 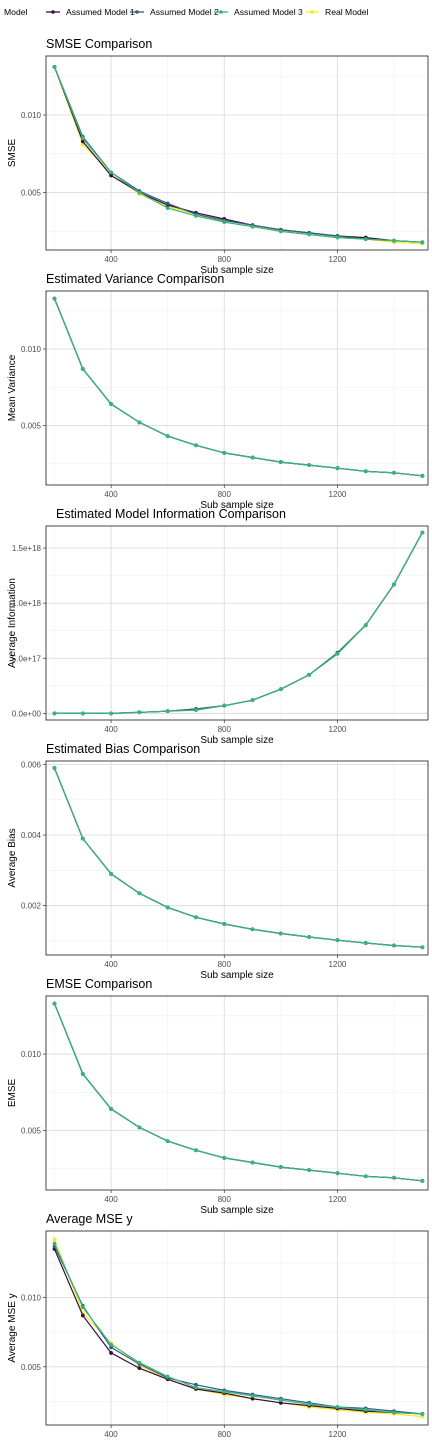 What do you see at coordinates (99, 44) in the screenshot?
I see `chart-title: SMSE Comparison` at bounding box center [99, 44].